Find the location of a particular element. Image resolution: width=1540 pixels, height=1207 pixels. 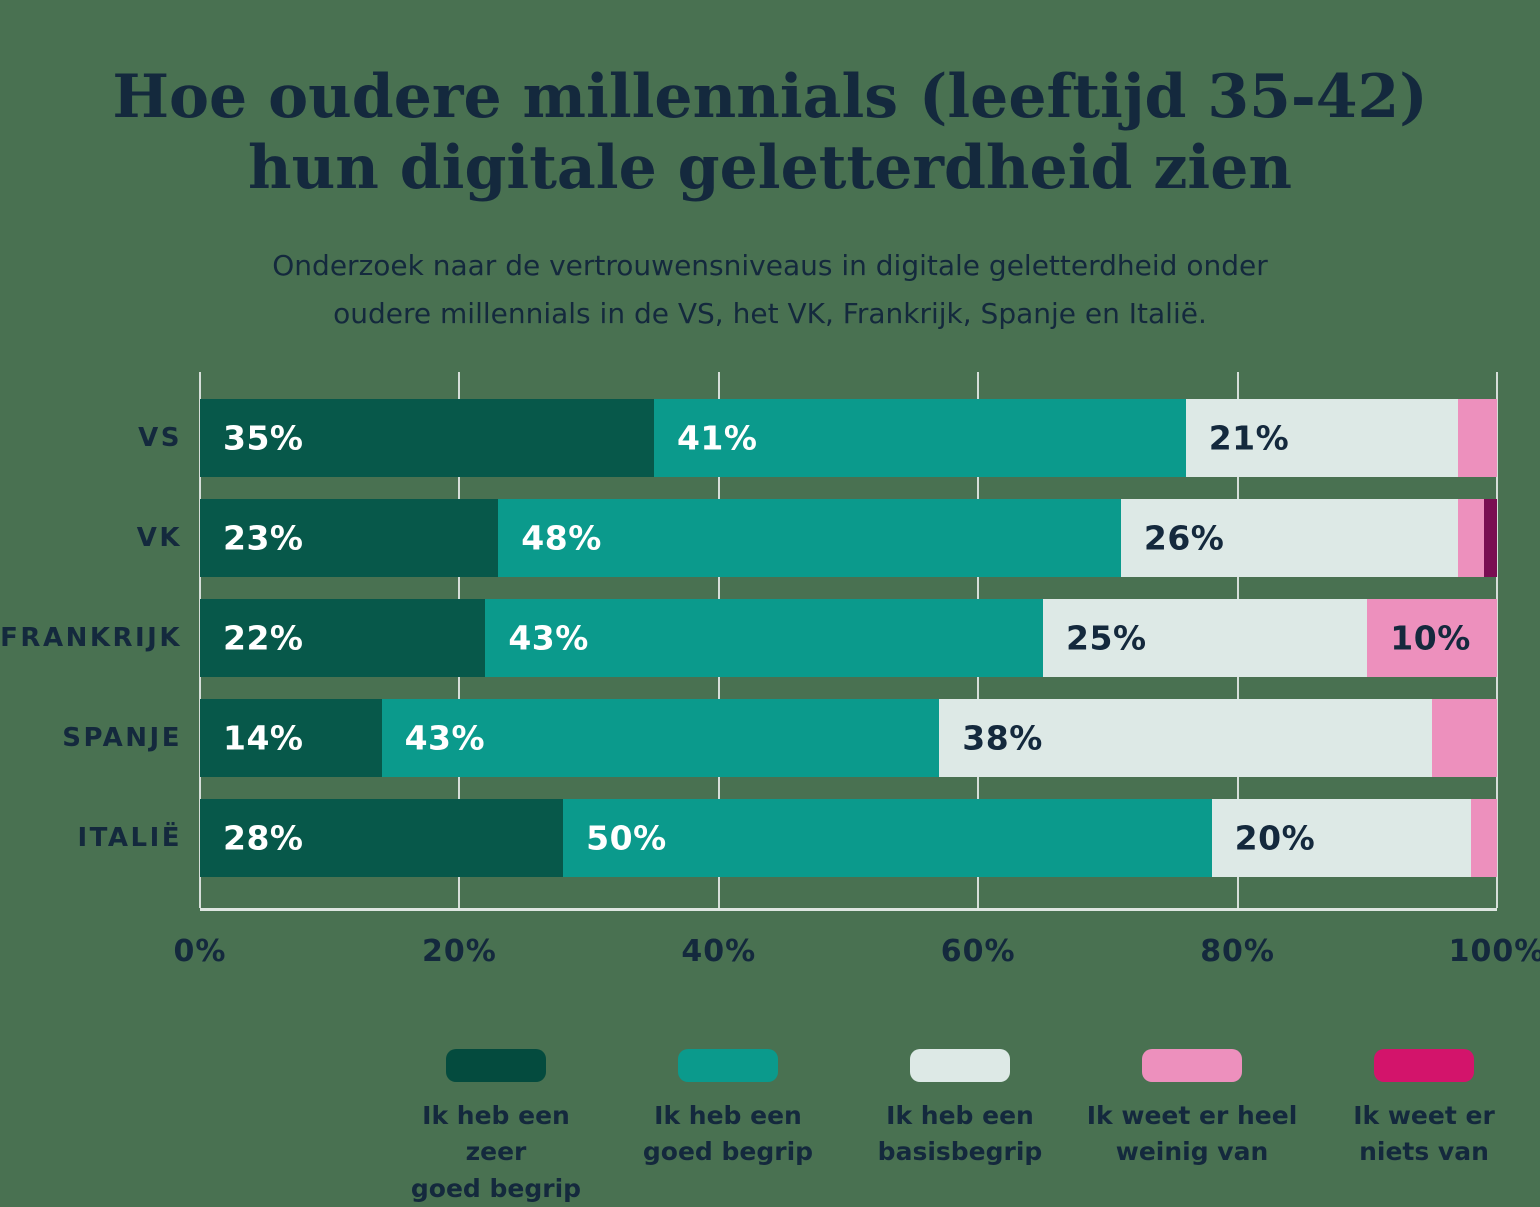

legend-label: Ik weet er heel weinig van is located at coordinates (1192, 1134).